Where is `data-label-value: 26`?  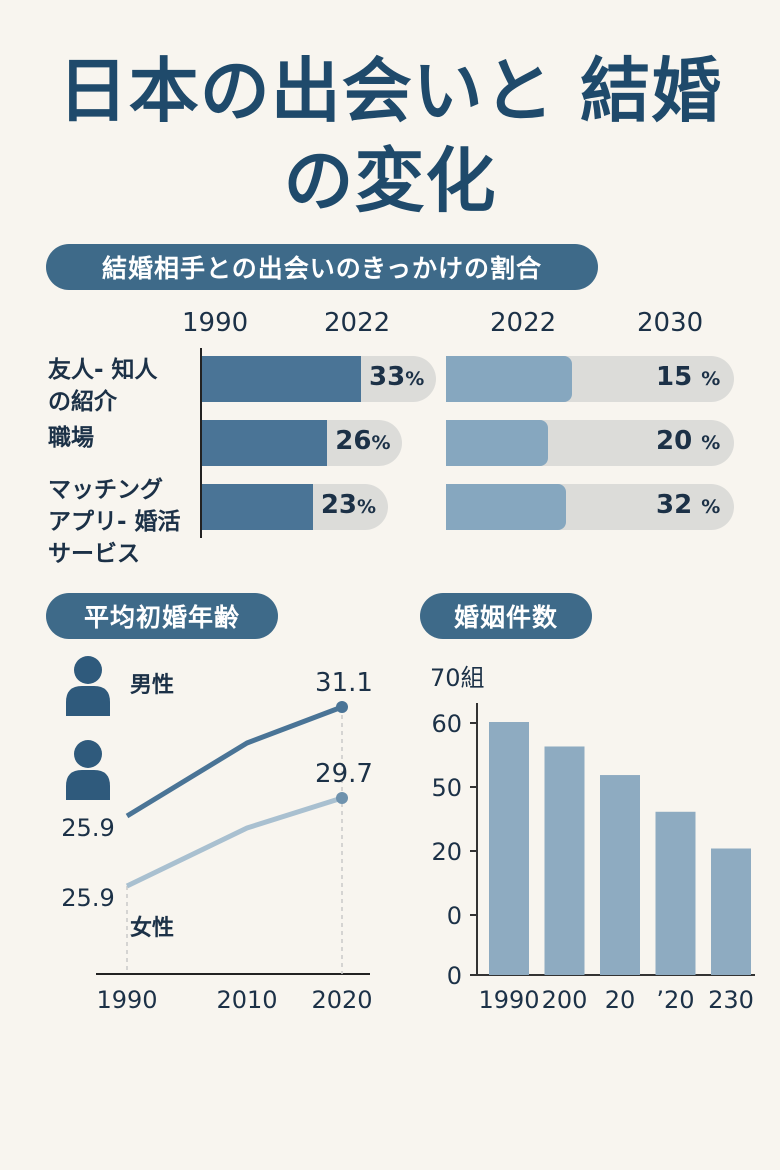
data-label-value: 26 is located at coordinates (353, 441).